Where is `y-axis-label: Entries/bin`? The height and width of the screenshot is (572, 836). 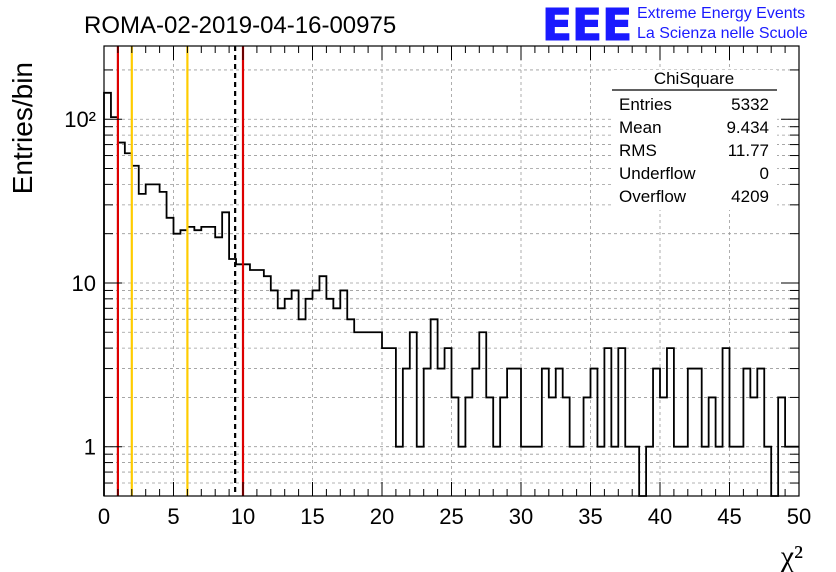
y-axis-label: Entries/bin is located at coordinates (22, 128).